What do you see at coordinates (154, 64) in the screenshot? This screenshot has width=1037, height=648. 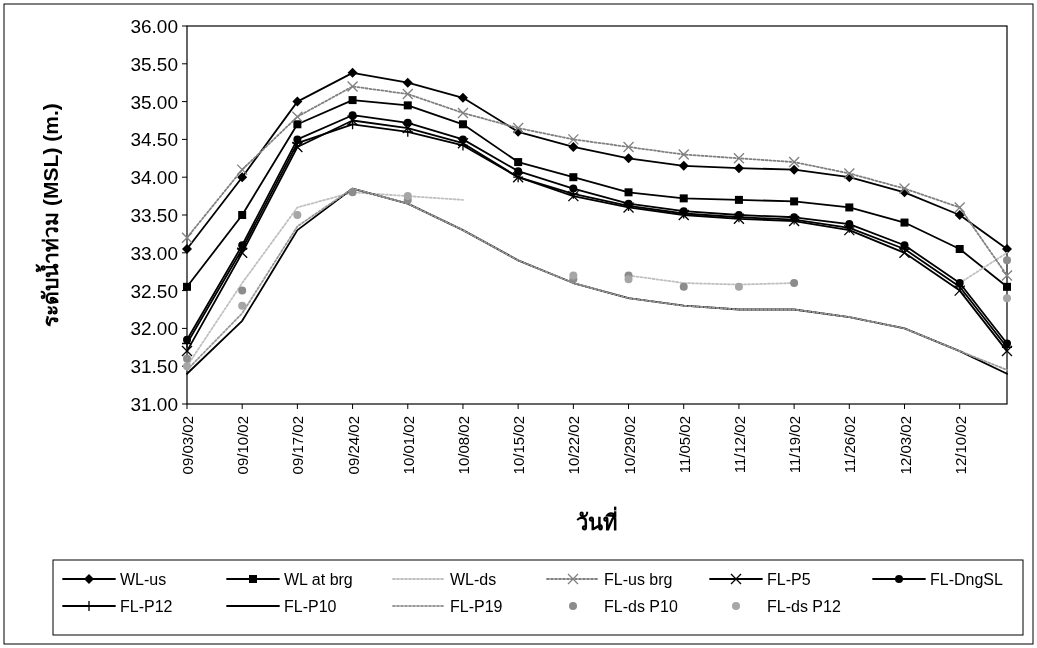 I see `y-tick-label: 35.50` at bounding box center [154, 64].